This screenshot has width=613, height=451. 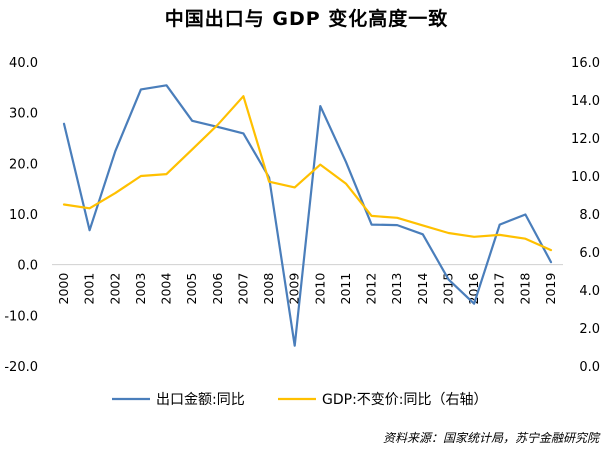 I want to click on right-tick-label: 6.0, so click(x=589, y=253).